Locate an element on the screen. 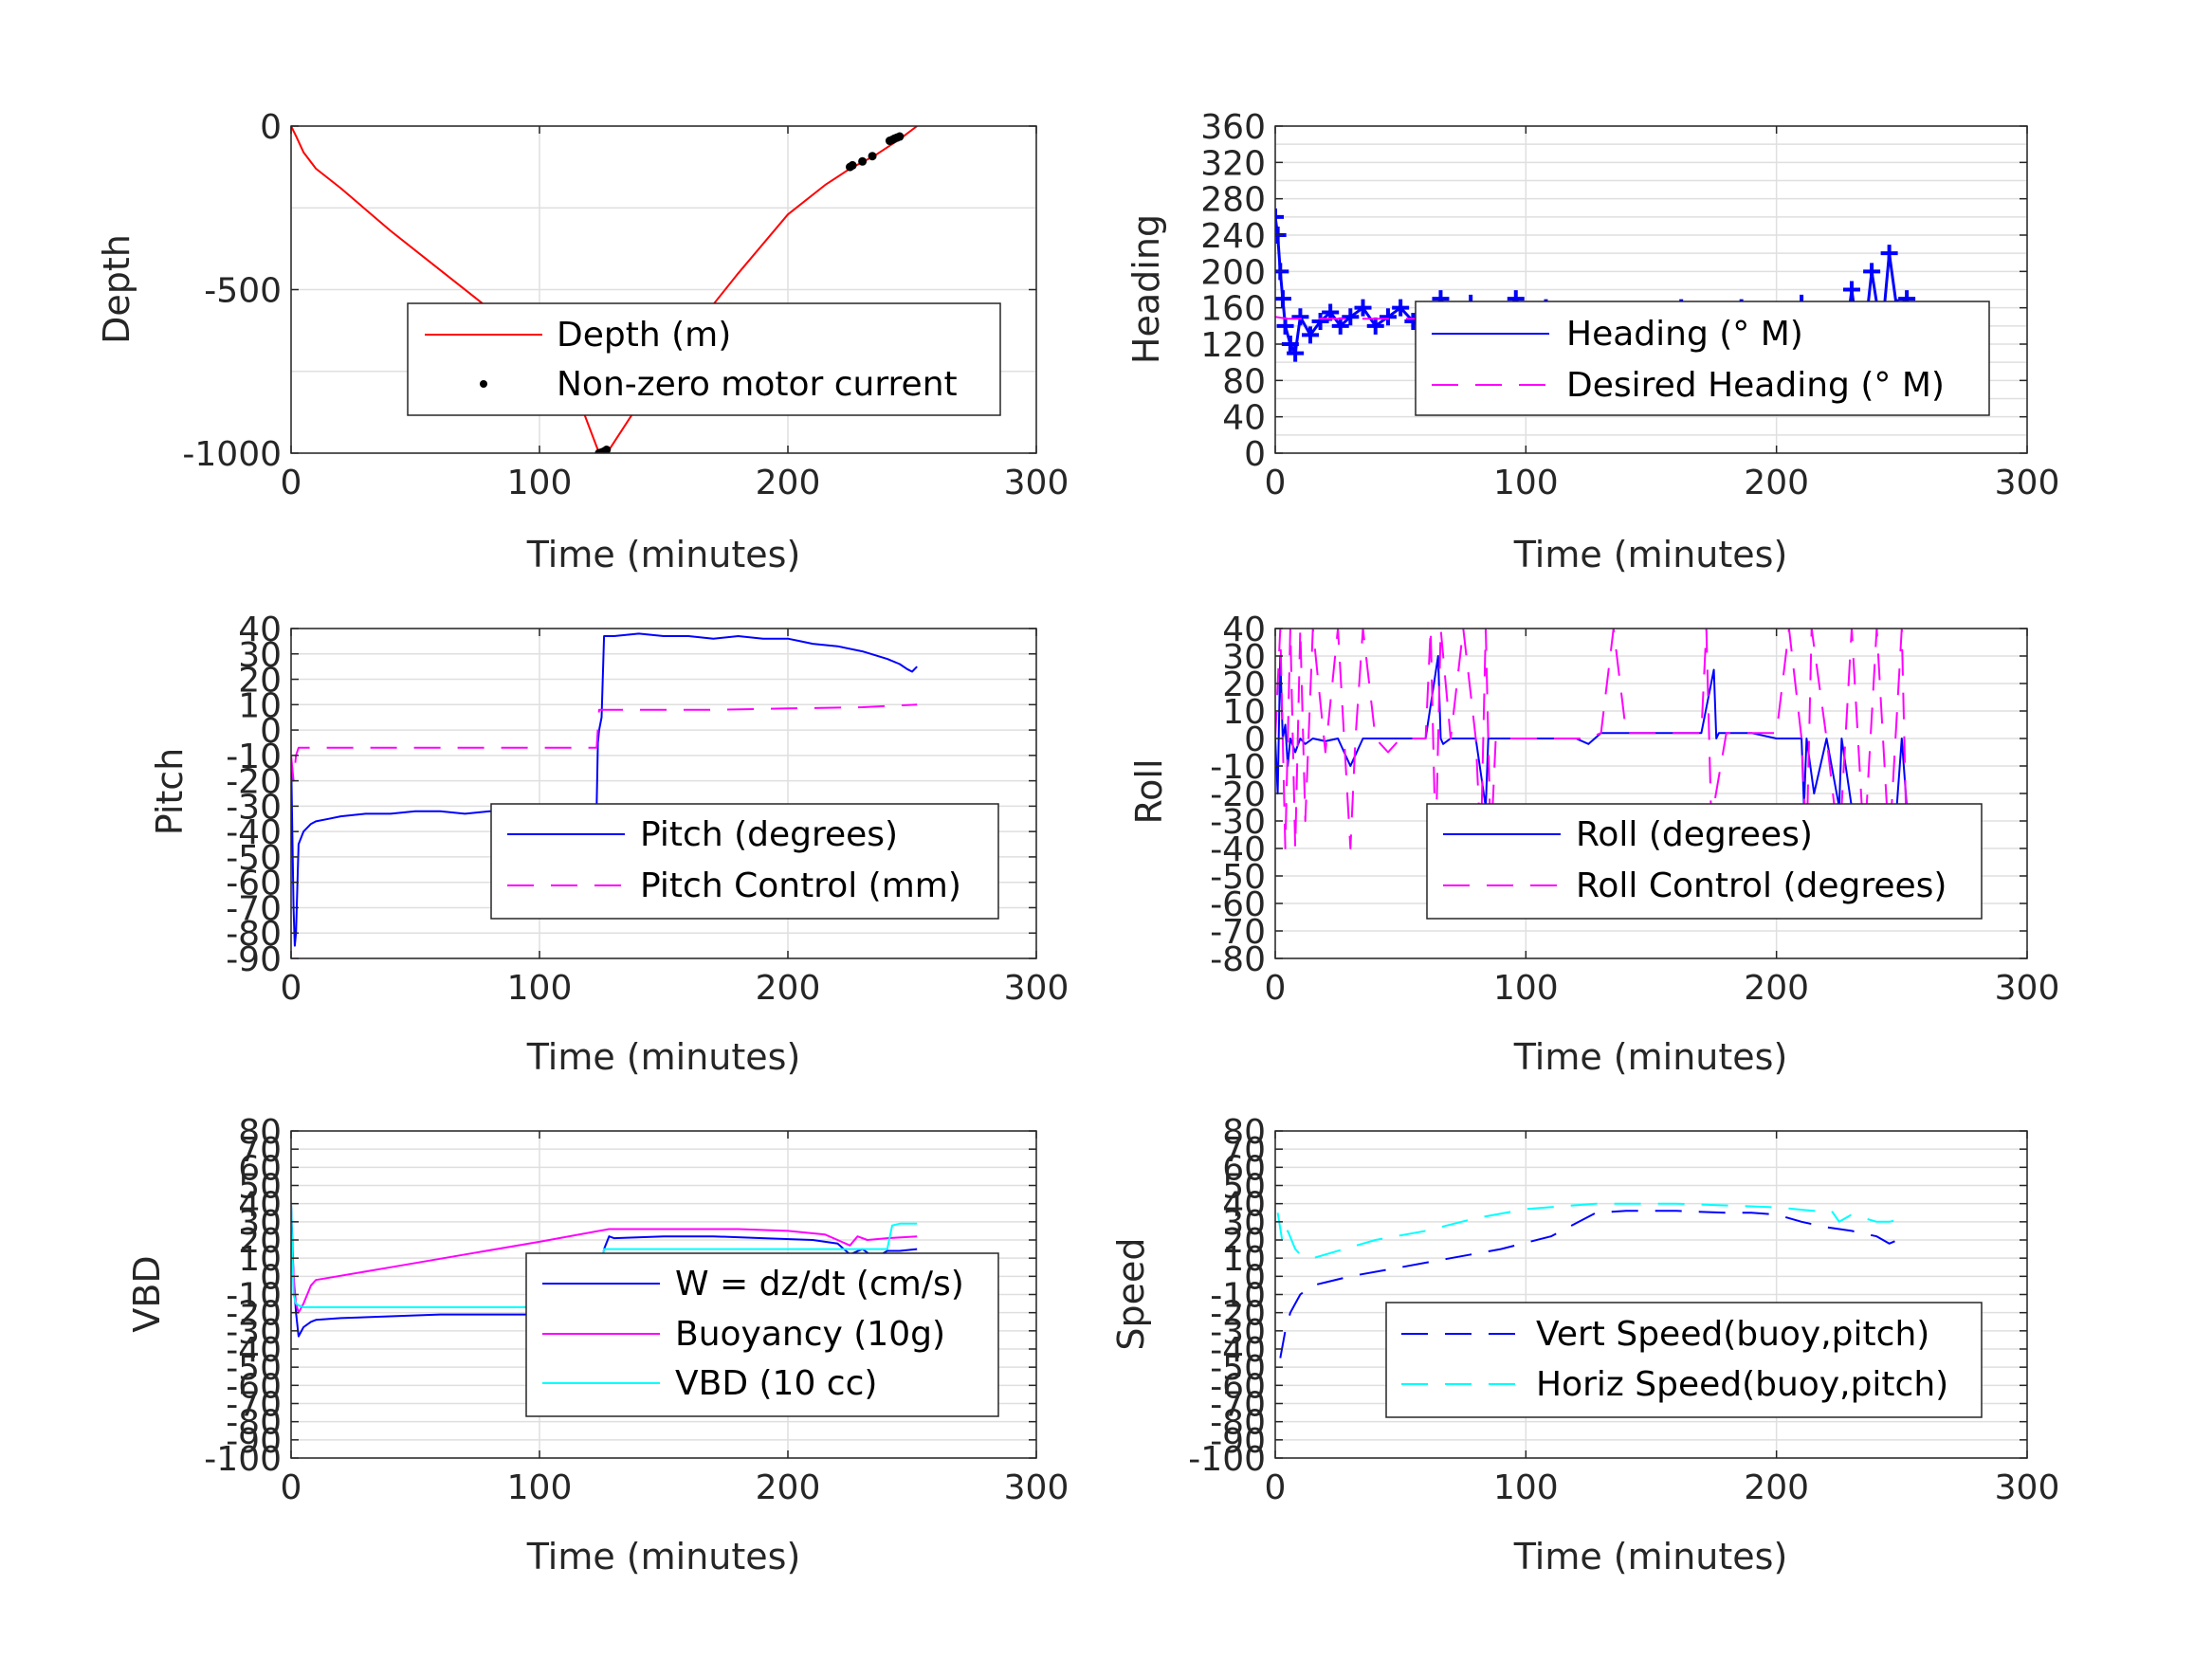 This screenshot has width=2212, height=1659. pitch-y-tick-label-7: -20 is located at coordinates (254, 782).